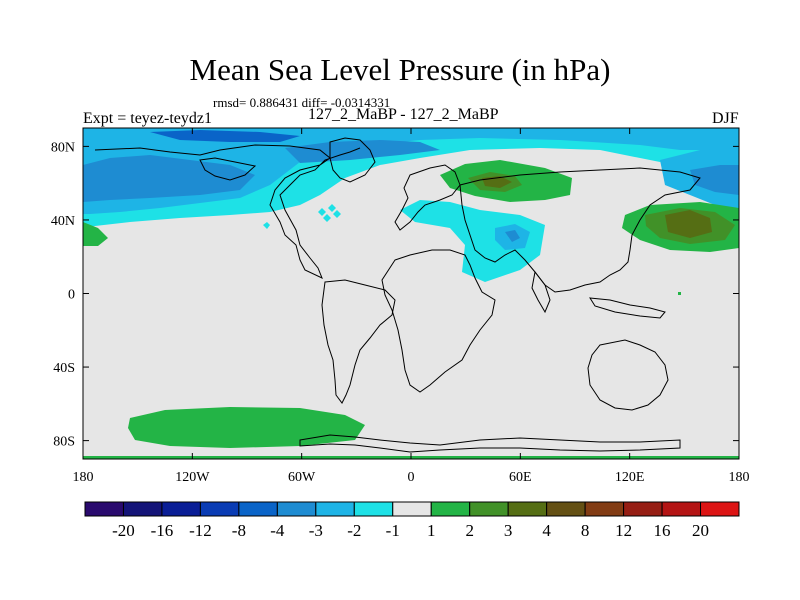 The height and width of the screenshot is (600, 800). I want to click on colorbar-label: 4, so click(546, 530).